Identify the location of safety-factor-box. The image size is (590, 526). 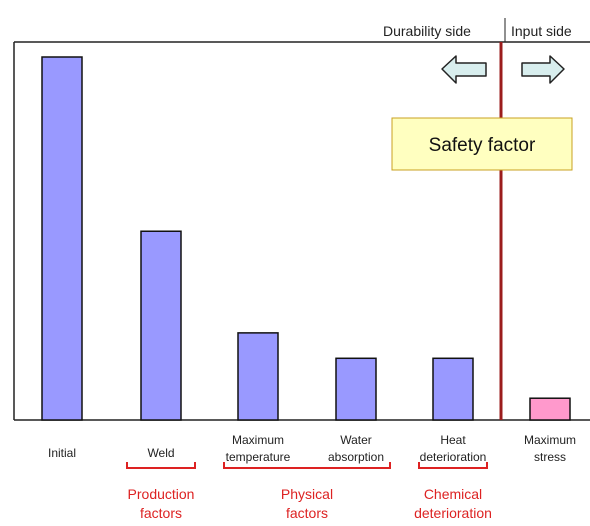
(482, 144).